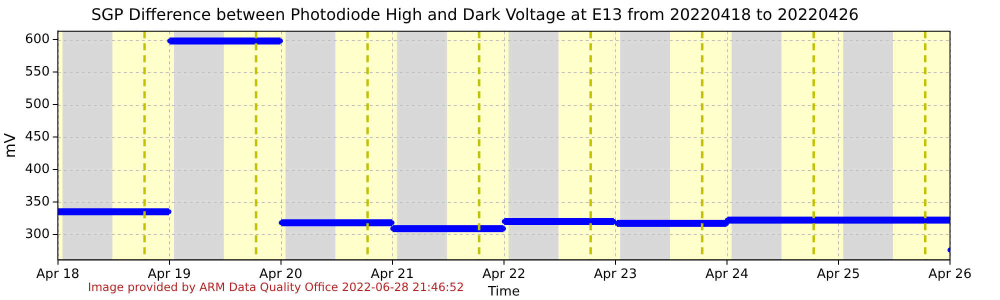 Image resolution: width=1000 pixels, height=300 pixels. What do you see at coordinates (950, 274) in the screenshot?
I see `x-tick-label: Apr 26` at bounding box center [950, 274].